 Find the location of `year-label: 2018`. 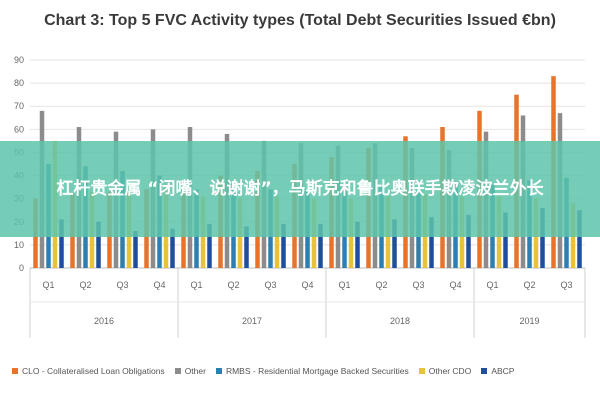

year-label: 2018 is located at coordinates (400, 321).